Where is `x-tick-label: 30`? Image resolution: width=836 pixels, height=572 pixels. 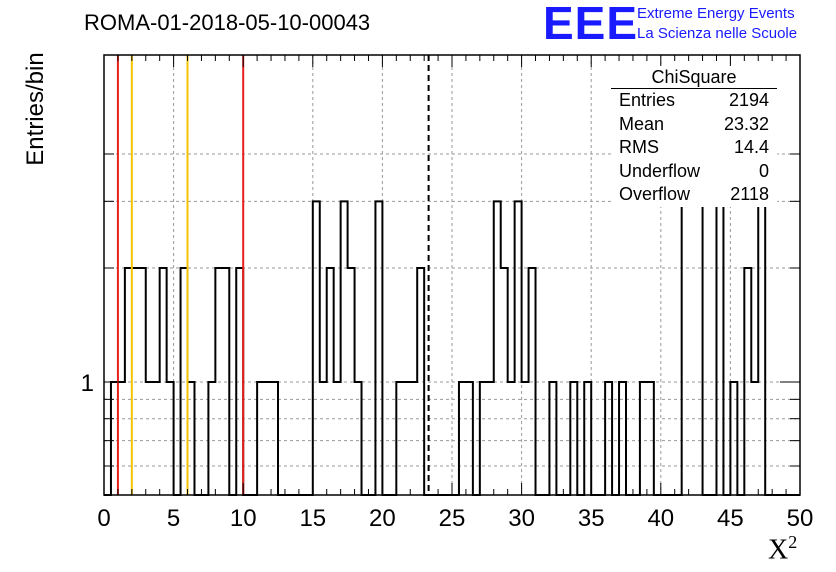
x-tick-label: 30 is located at coordinates (521, 518).